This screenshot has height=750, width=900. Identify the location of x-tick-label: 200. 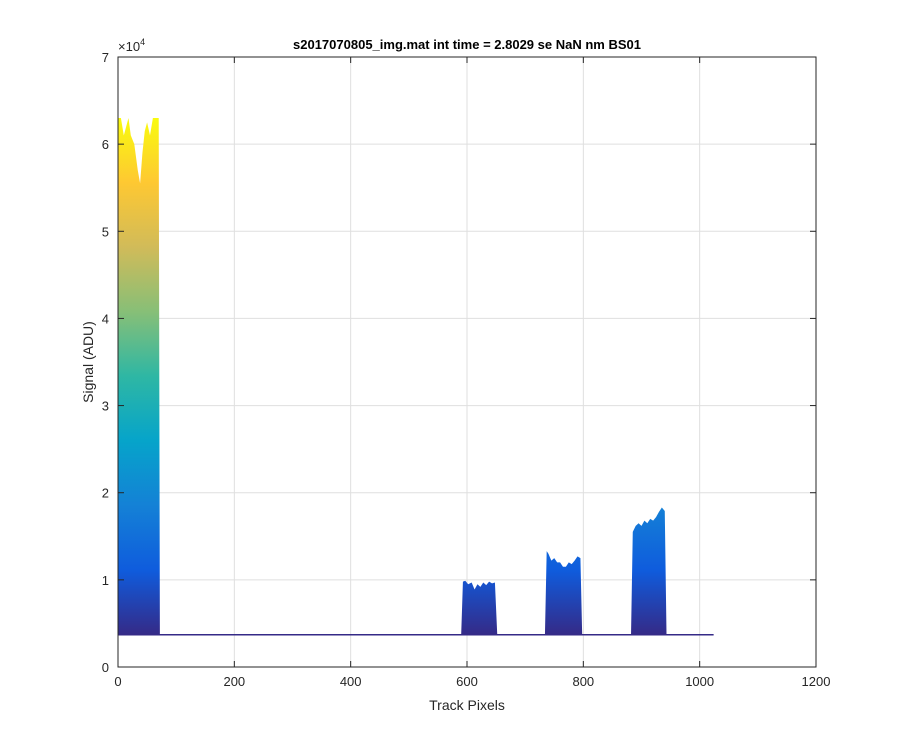
(234, 681).